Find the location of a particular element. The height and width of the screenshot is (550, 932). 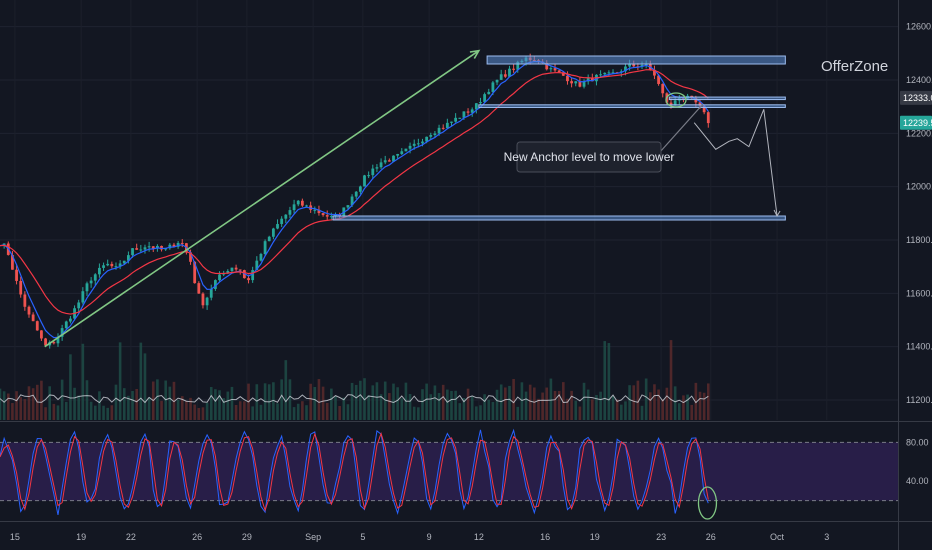

oscillator-tick-label: 40.00 is located at coordinates (917, 481).